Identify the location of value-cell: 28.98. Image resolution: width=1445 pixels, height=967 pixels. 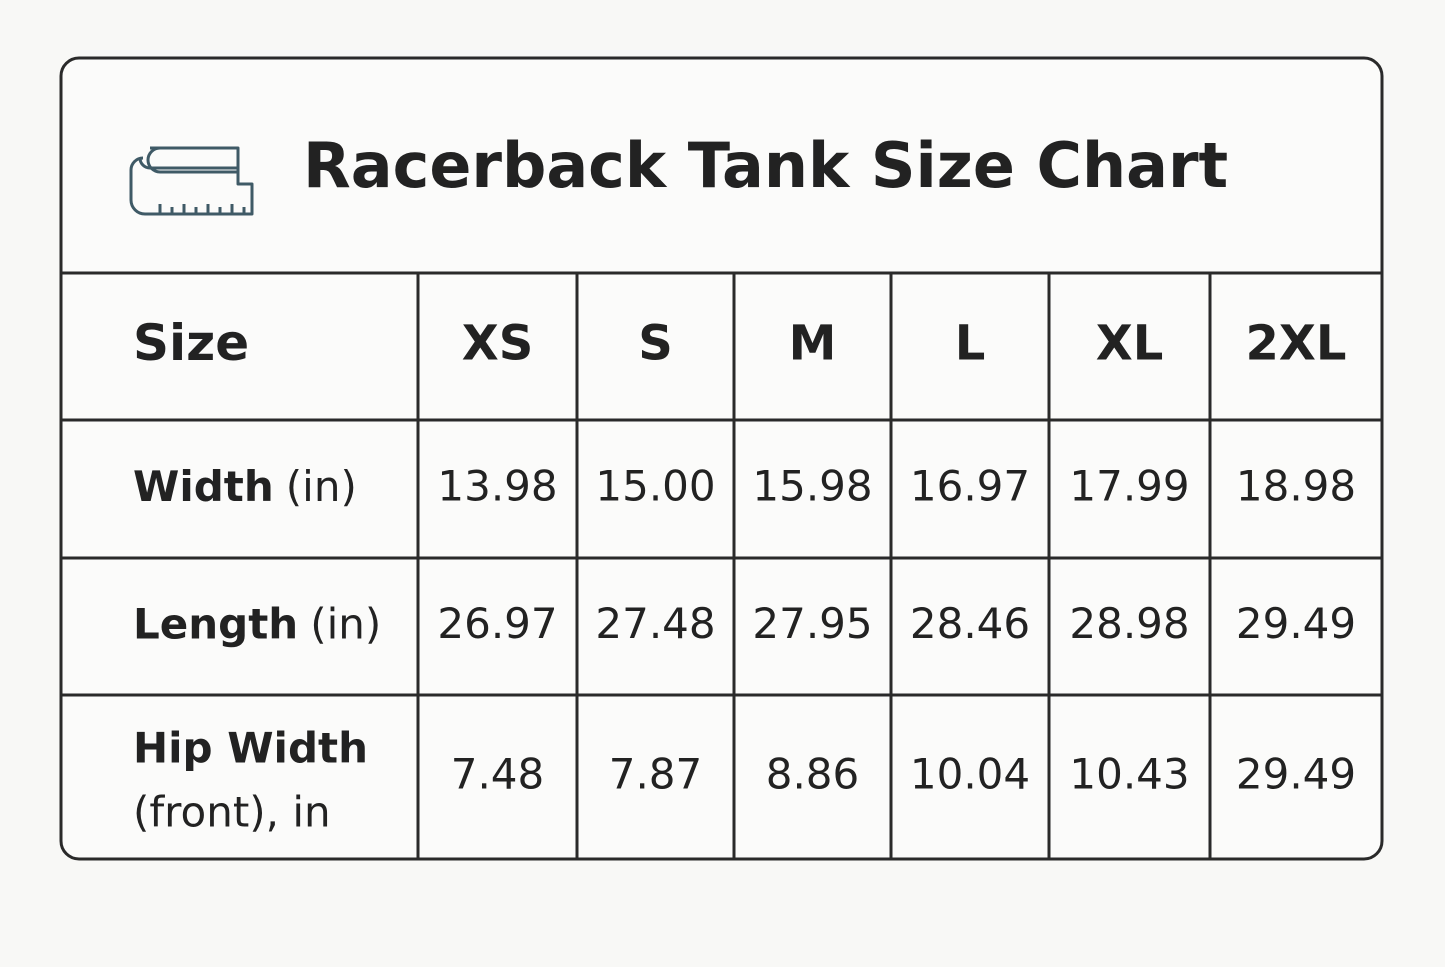
(1129, 623).